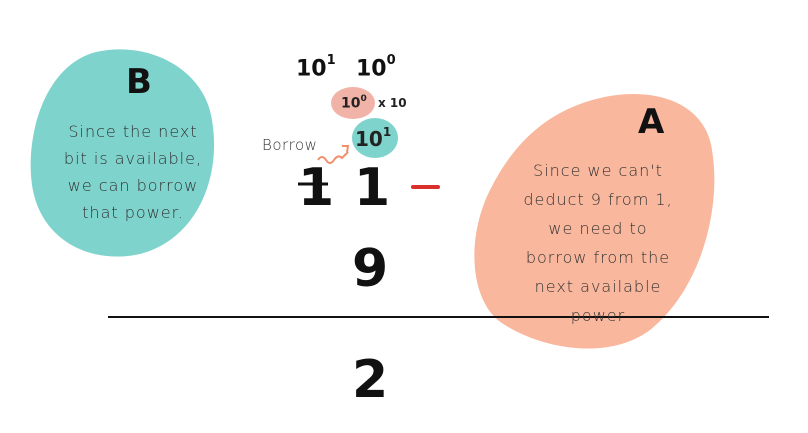  I want to click on bubble-small-shape, so click(353, 103).